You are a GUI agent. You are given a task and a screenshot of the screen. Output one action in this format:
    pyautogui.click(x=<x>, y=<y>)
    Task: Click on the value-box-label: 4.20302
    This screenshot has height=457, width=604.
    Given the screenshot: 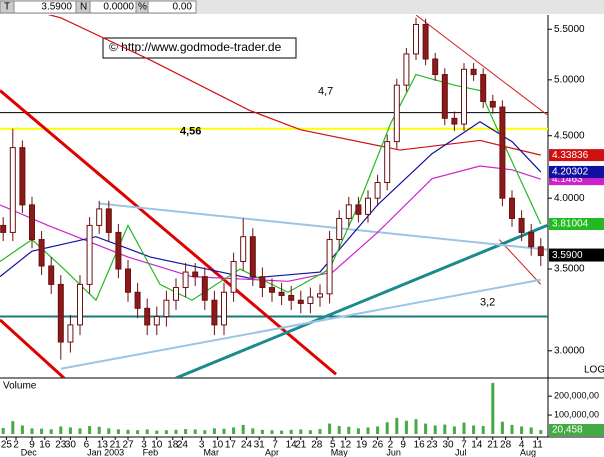 What is the action you would take?
    pyautogui.click(x=570, y=172)
    